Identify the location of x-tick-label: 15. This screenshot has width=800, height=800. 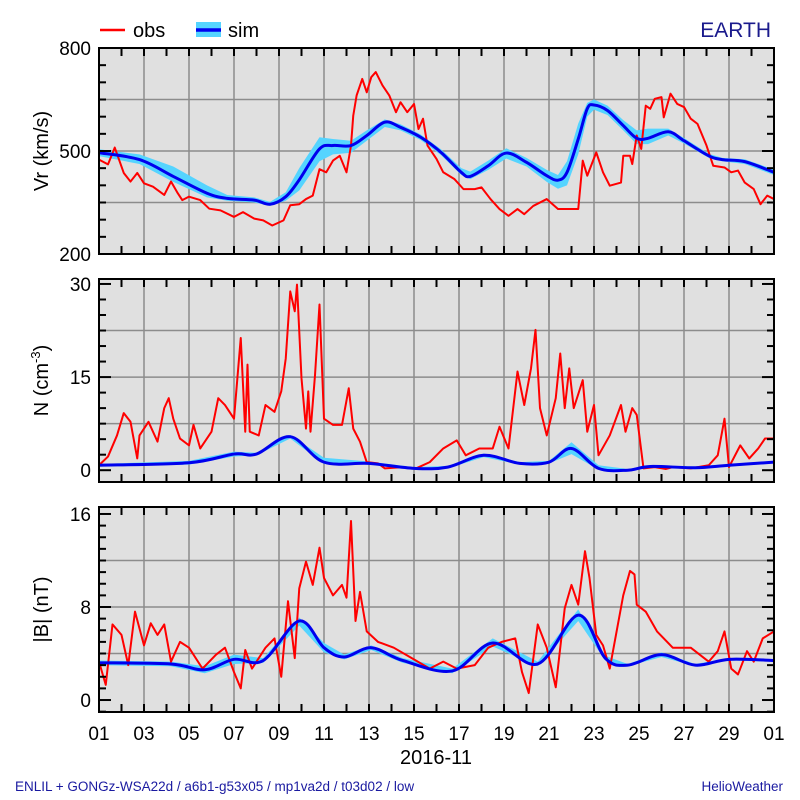
(413, 734).